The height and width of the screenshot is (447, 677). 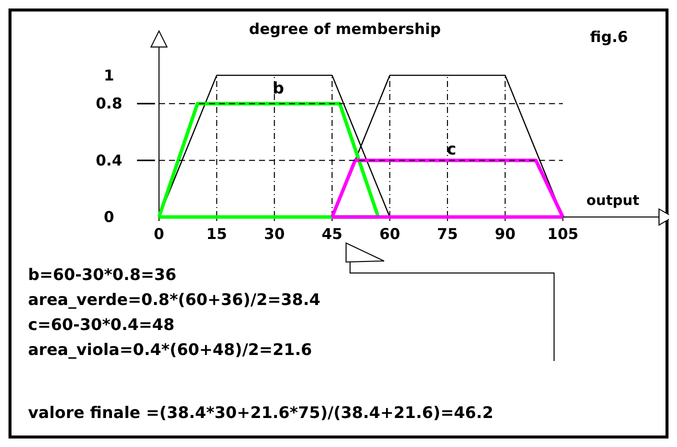 What do you see at coordinates (170, 349) in the screenshot?
I see `text: area_viola=0.4*(60+48)/2=21.6` at bounding box center [170, 349].